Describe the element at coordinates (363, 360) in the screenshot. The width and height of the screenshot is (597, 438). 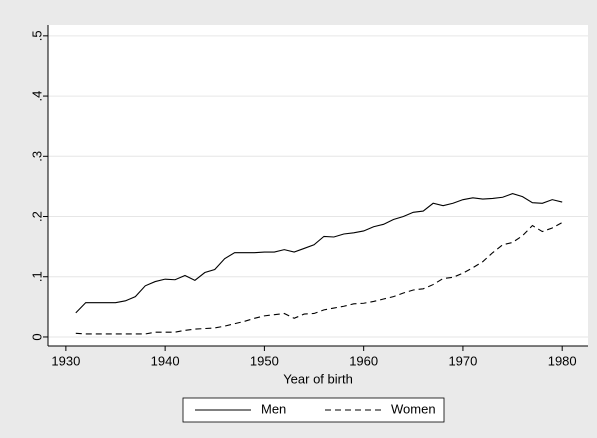
I see `x-tick-label: 1960` at that location.